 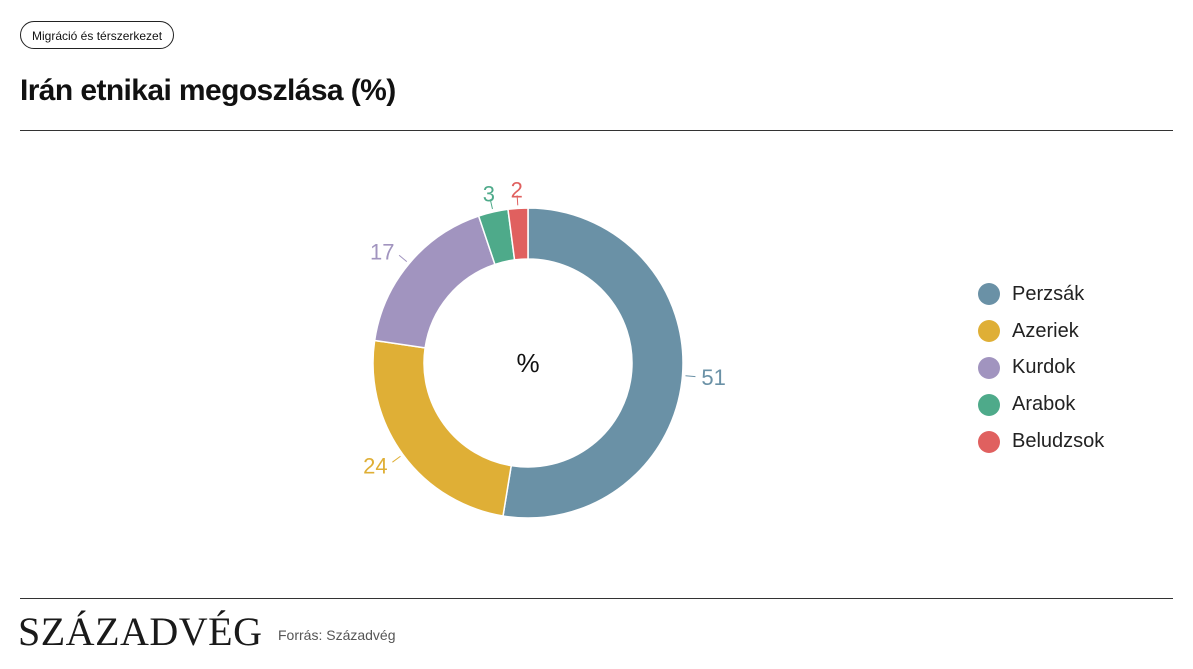 I want to click on legend-item-azeriek: Azeriek, so click(x=1041, y=331).